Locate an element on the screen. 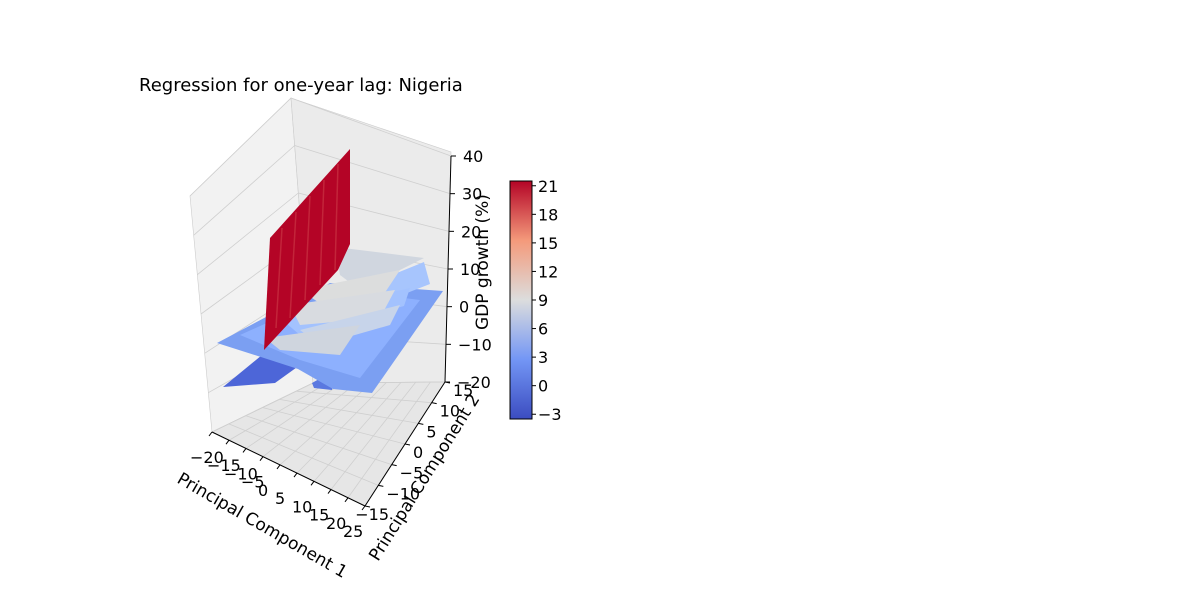  z-tick-label: 0 is located at coordinates (464, 307).